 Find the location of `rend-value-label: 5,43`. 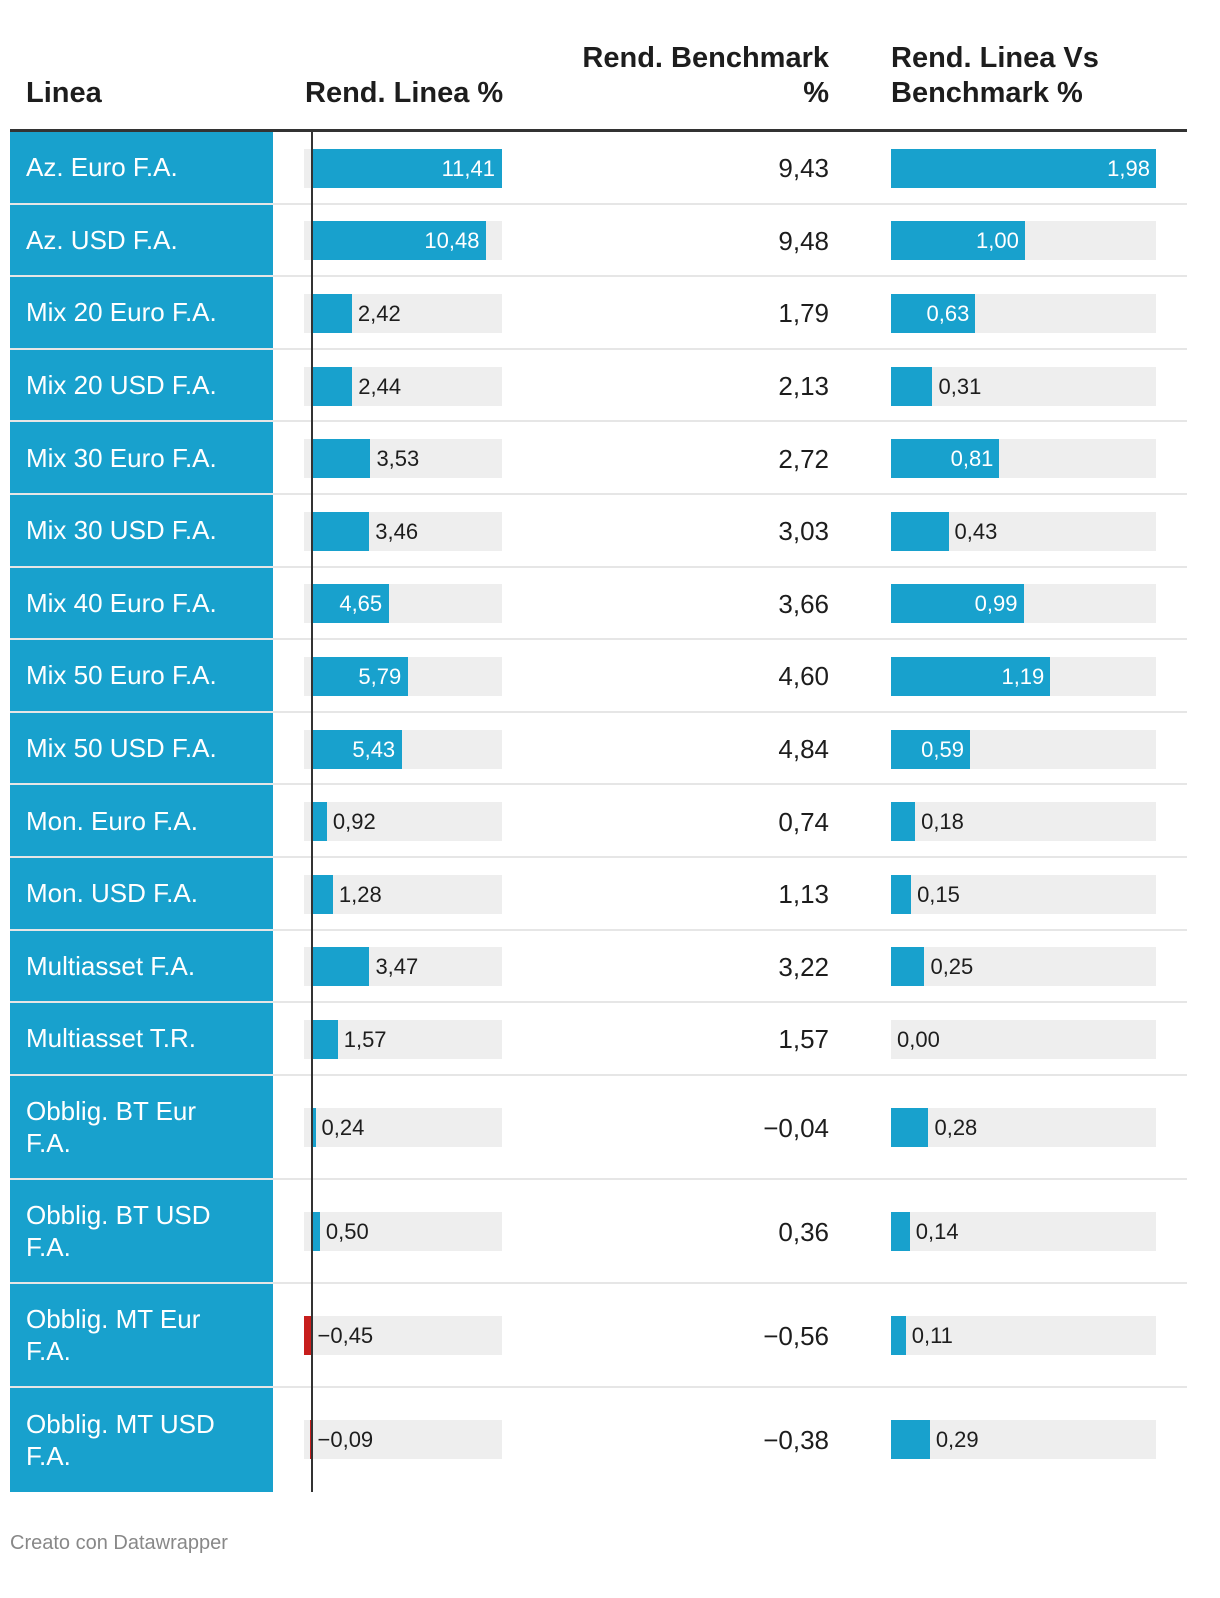

rend-value-label: 5,43 is located at coordinates (374, 749).